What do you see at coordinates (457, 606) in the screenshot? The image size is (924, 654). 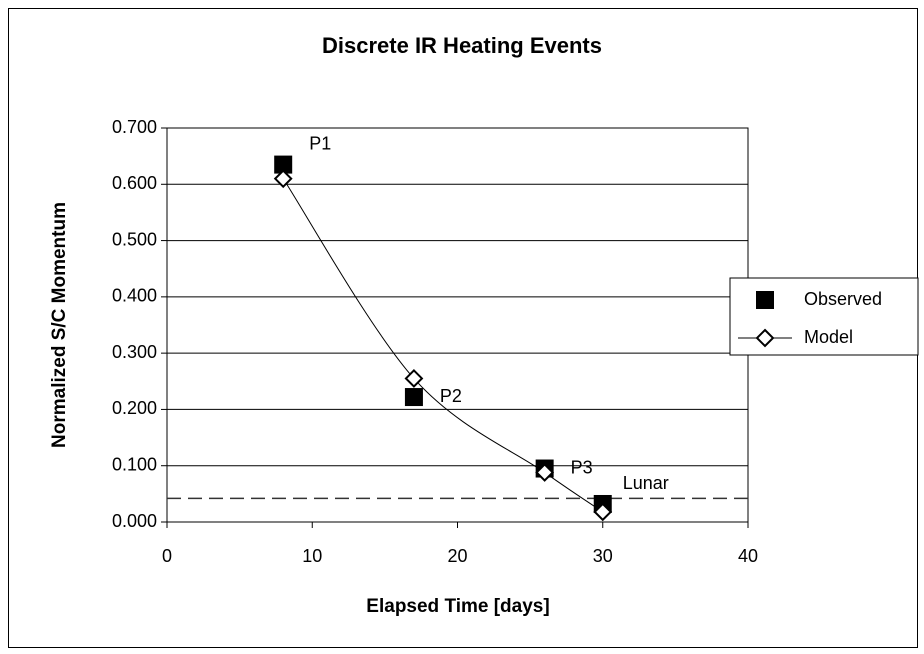 I see `x-axis-label: Elapsed Time [days]` at bounding box center [457, 606].